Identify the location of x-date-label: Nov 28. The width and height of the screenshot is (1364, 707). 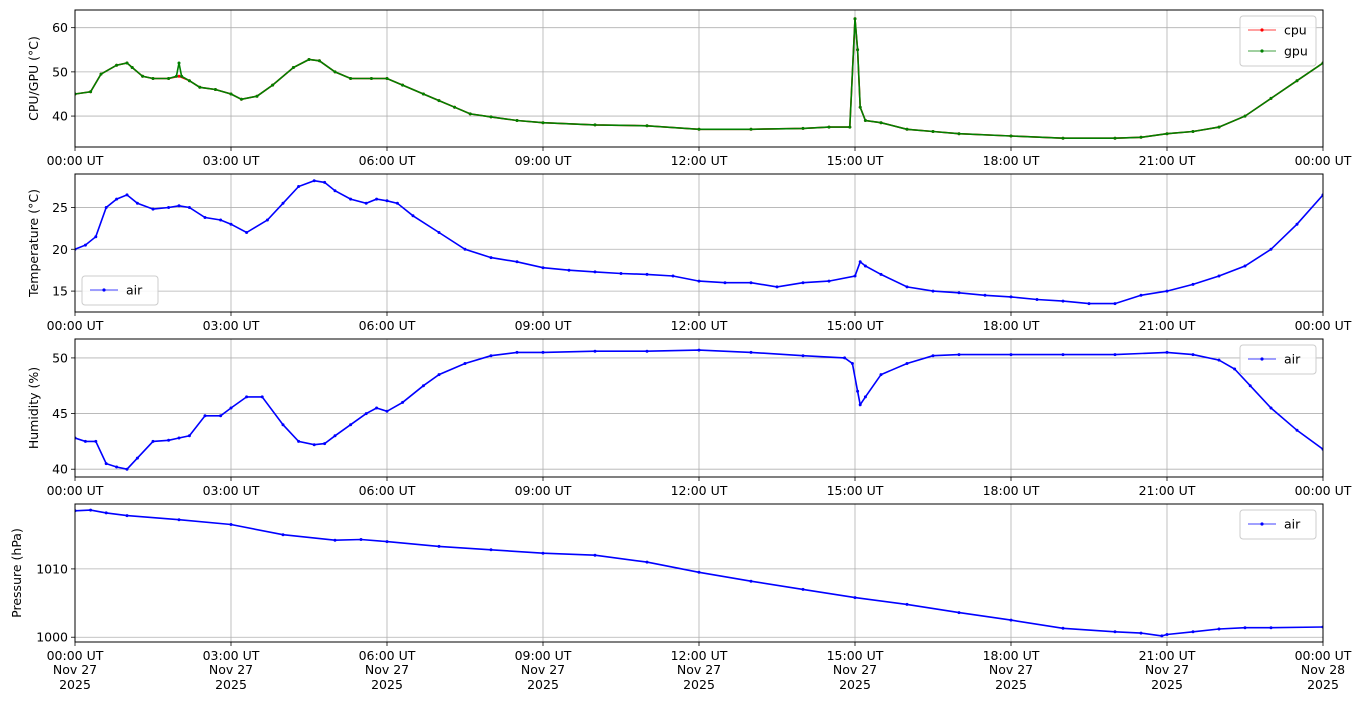
(1323, 669).